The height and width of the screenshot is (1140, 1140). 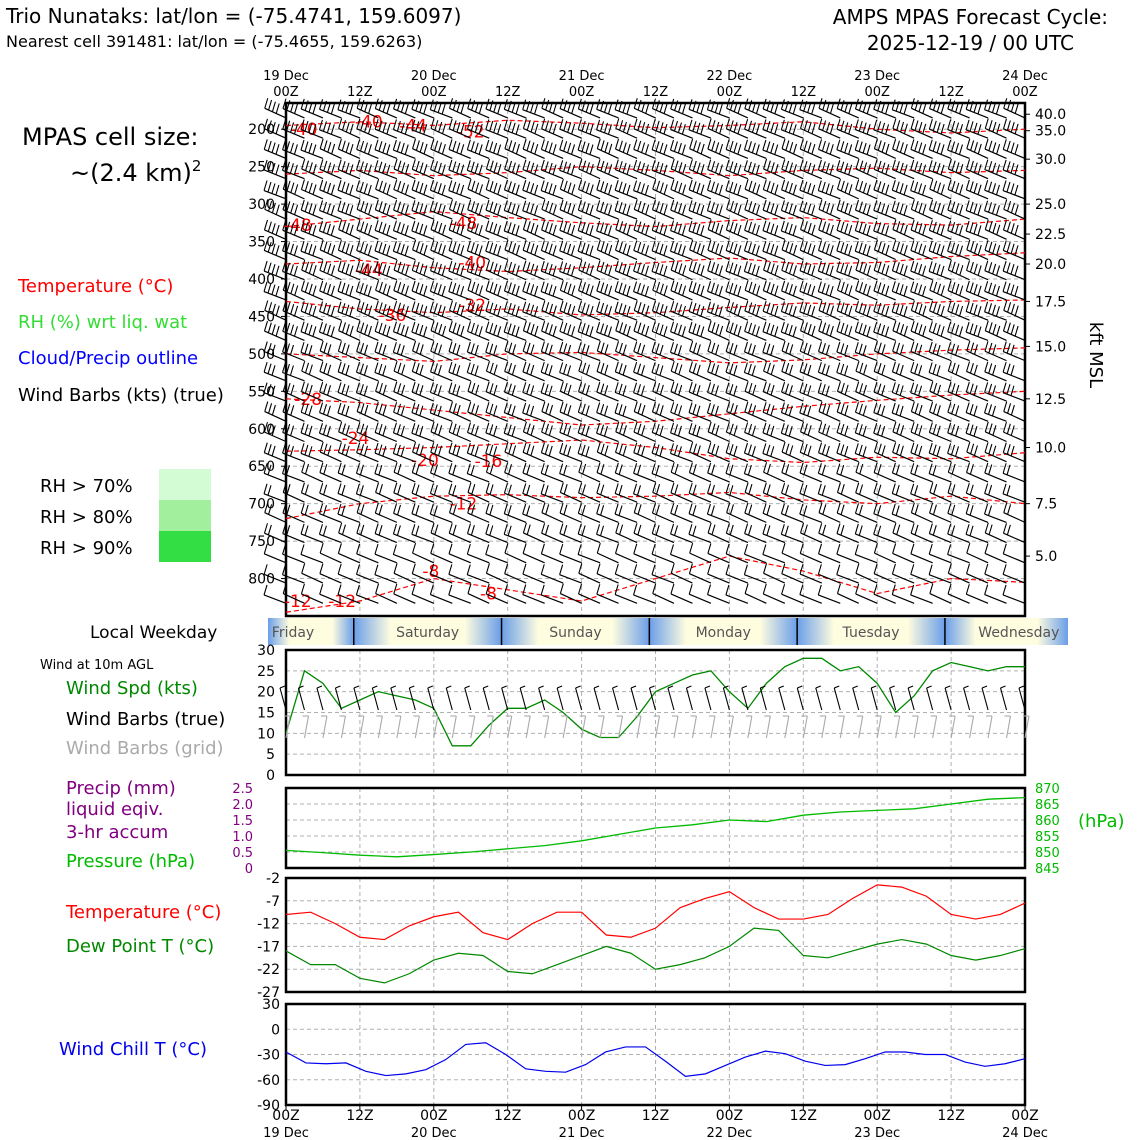 I want to click on sfc-barb-true-flag, so click(x=486, y=687).